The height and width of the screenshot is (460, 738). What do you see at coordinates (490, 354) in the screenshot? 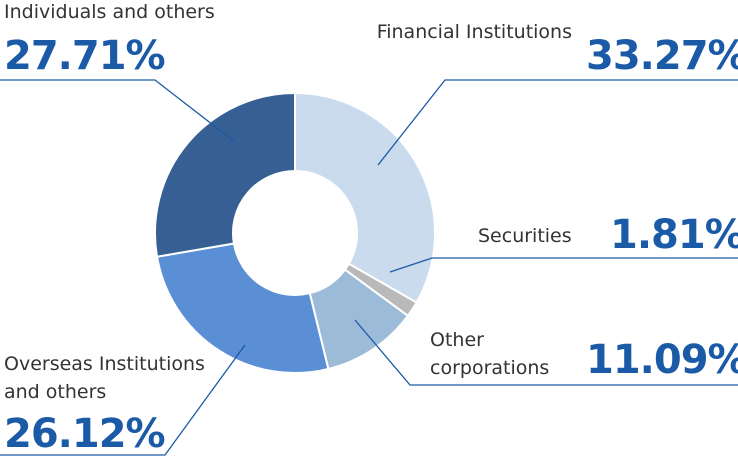
I see `category-label: Other corporations` at bounding box center [490, 354].